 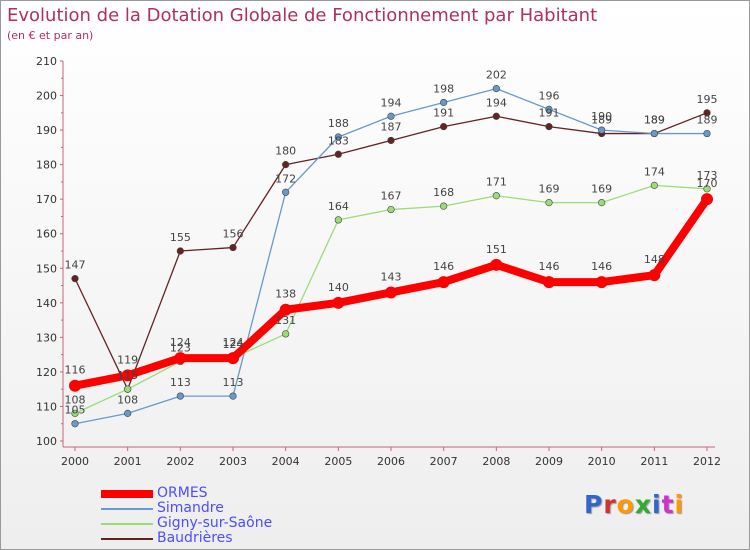 What do you see at coordinates (46, 441) in the screenshot?
I see `y-tick-label: 100` at bounding box center [46, 441].